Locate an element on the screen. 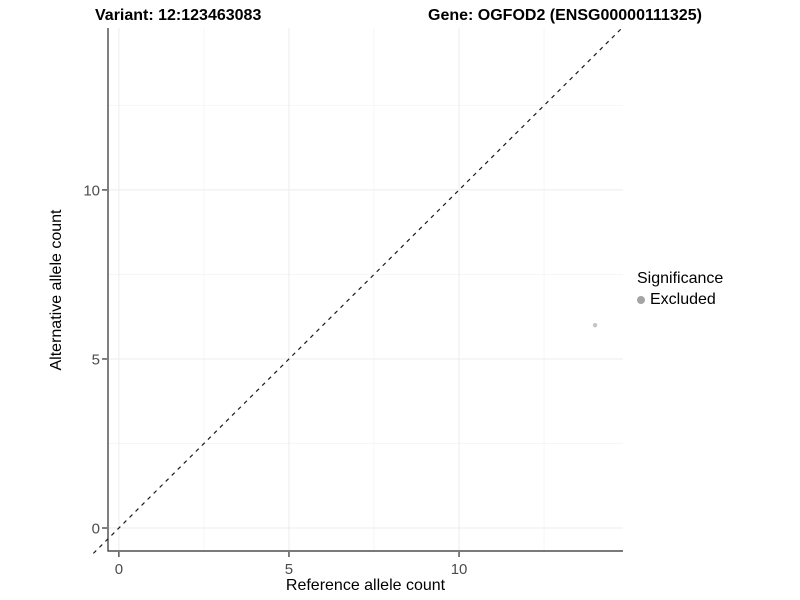  legend-title: Significance is located at coordinates (680, 278).